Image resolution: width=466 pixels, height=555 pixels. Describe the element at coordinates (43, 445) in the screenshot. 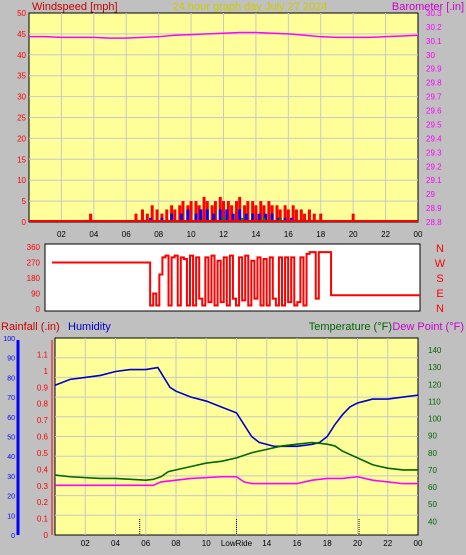

I see `rainfall-axis: 0 0.1 0.2 0.3 0.4 0.5 0.6 0.7 0.8 0.9 1 1.1` at that location.